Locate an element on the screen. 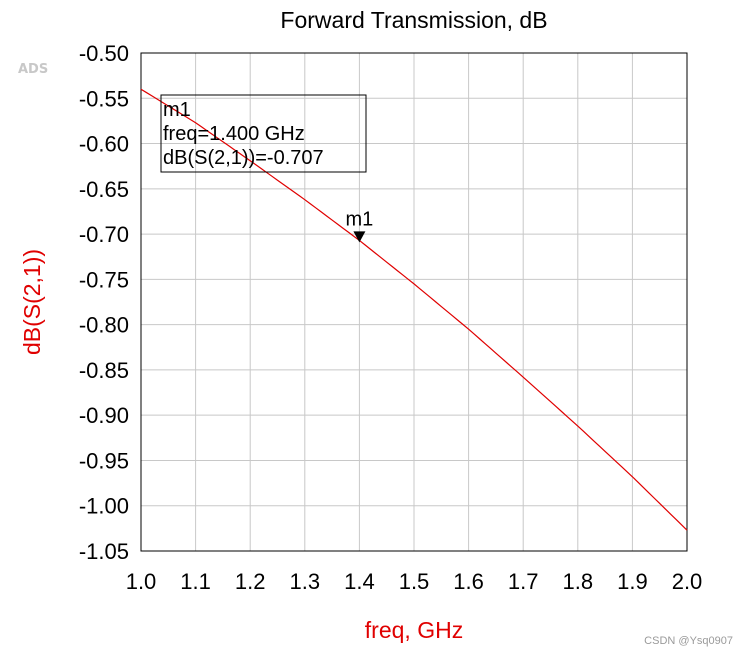 The width and height of the screenshot is (746, 656). x-tick-label-1.4: 1.4 is located at coordinates (359, 581).